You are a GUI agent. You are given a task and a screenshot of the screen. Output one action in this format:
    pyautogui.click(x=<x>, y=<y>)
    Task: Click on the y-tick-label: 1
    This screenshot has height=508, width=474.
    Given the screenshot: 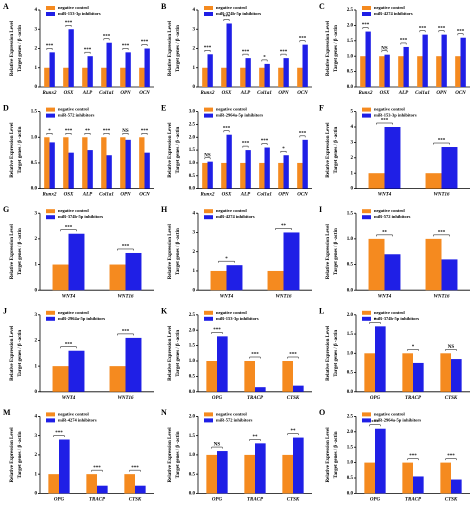 What is the action you would take?
    pyautogui.click(x=36, y=474)
    